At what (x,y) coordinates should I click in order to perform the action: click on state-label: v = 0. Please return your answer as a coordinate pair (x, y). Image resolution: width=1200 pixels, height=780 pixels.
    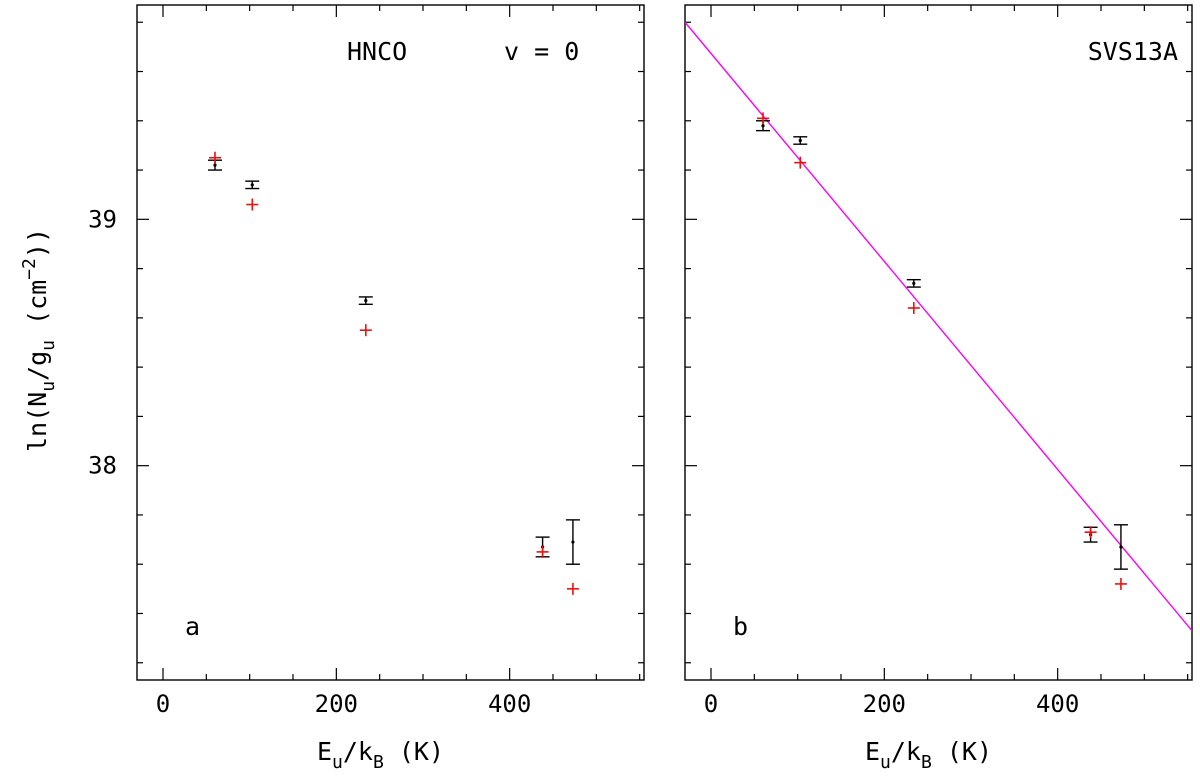
    Looking at the image, I should click on (541, 51).